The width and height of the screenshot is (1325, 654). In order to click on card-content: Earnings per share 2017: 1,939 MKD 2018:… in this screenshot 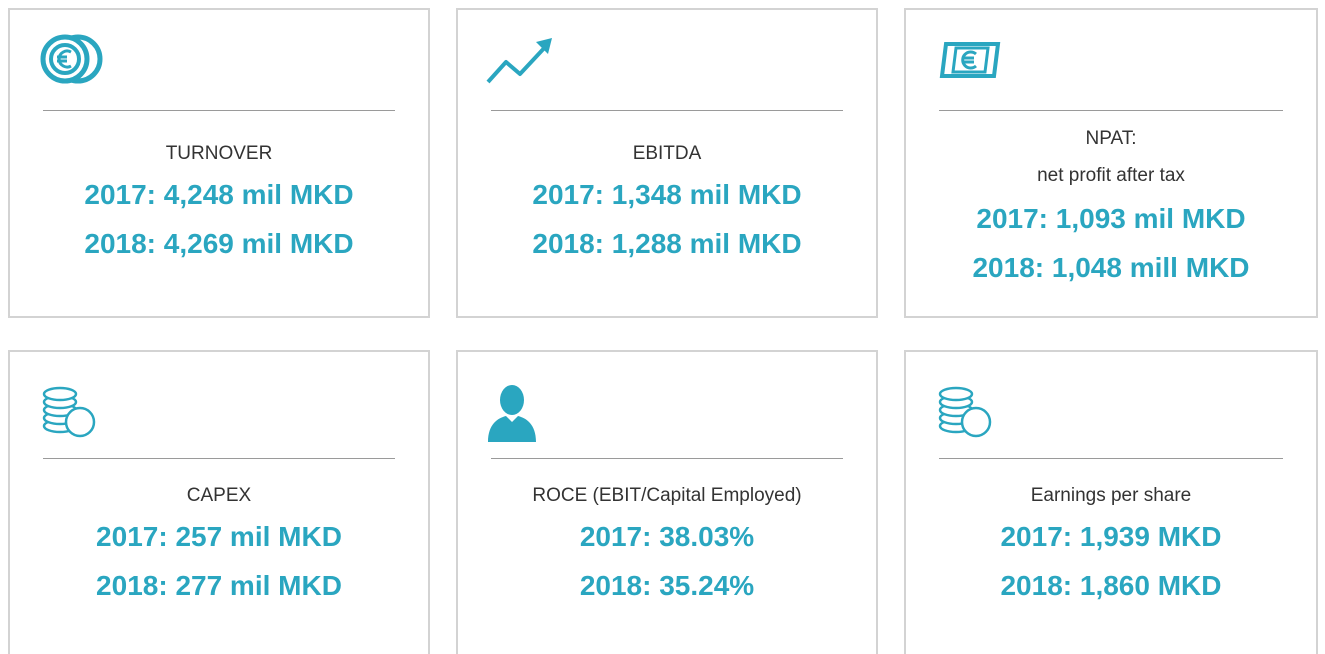, I will do `click(1111, 545)`.